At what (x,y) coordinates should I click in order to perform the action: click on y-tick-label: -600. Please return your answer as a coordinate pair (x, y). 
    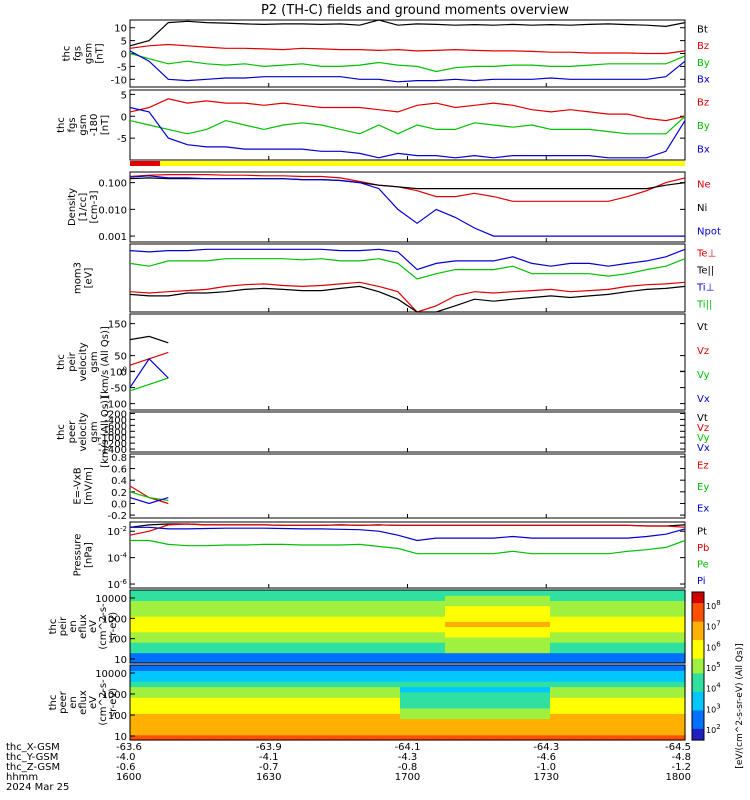
    Looking at the image, I should click on (115, 426).